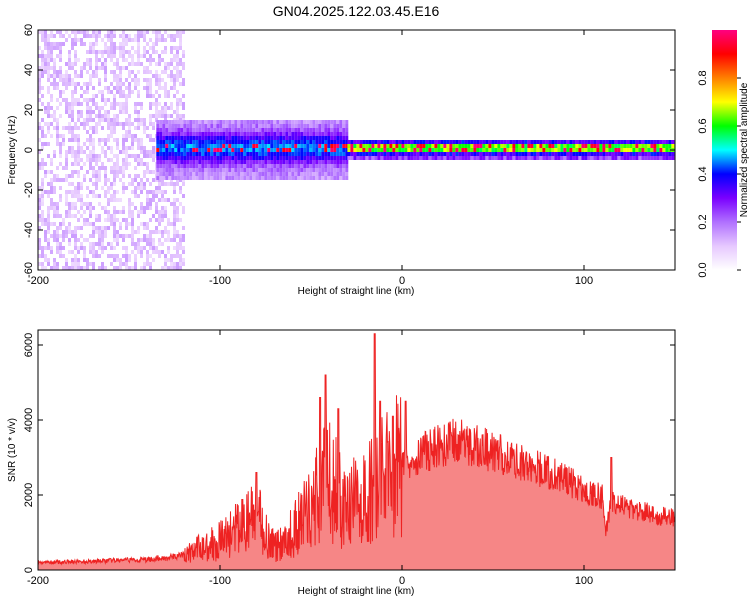  I want to click on spectrogram-ytick-label: -60, so click(29, 270).